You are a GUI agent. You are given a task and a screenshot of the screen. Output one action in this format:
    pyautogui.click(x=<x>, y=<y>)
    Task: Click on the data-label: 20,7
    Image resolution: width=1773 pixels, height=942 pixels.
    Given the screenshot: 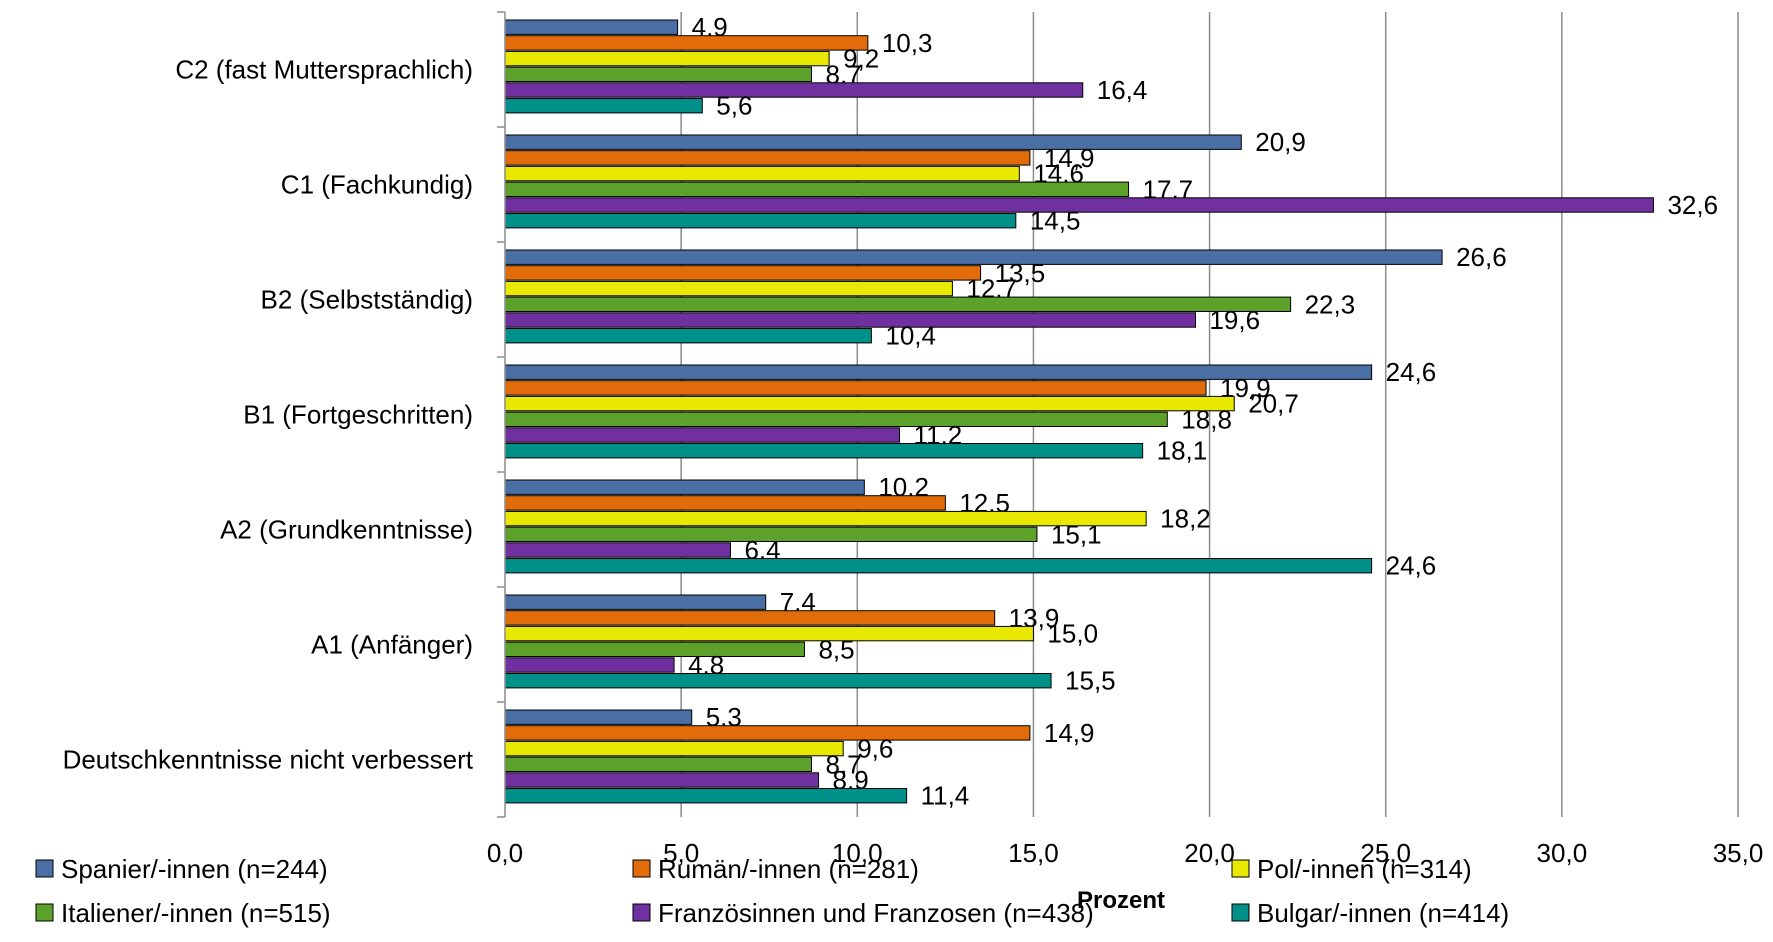 What is the action you would take?
    pyautogui.click(x=1273, y=404)
    